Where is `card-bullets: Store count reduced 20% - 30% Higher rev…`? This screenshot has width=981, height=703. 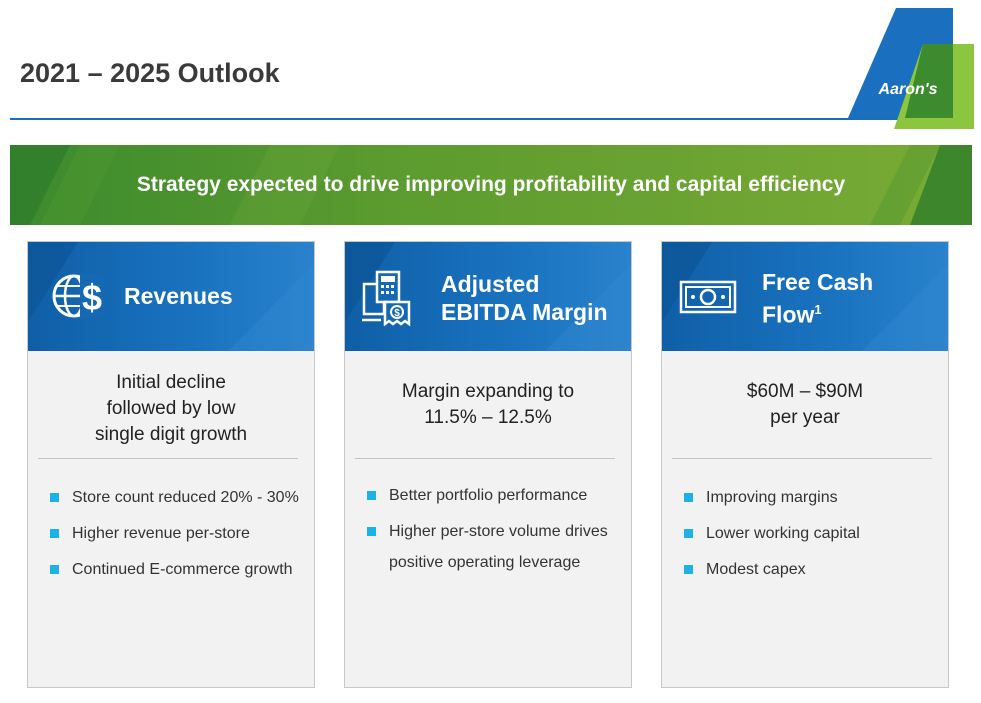 card-bullets: Store count reduced 20% - 30% Higher rev… is located at coordinates (175, 536).